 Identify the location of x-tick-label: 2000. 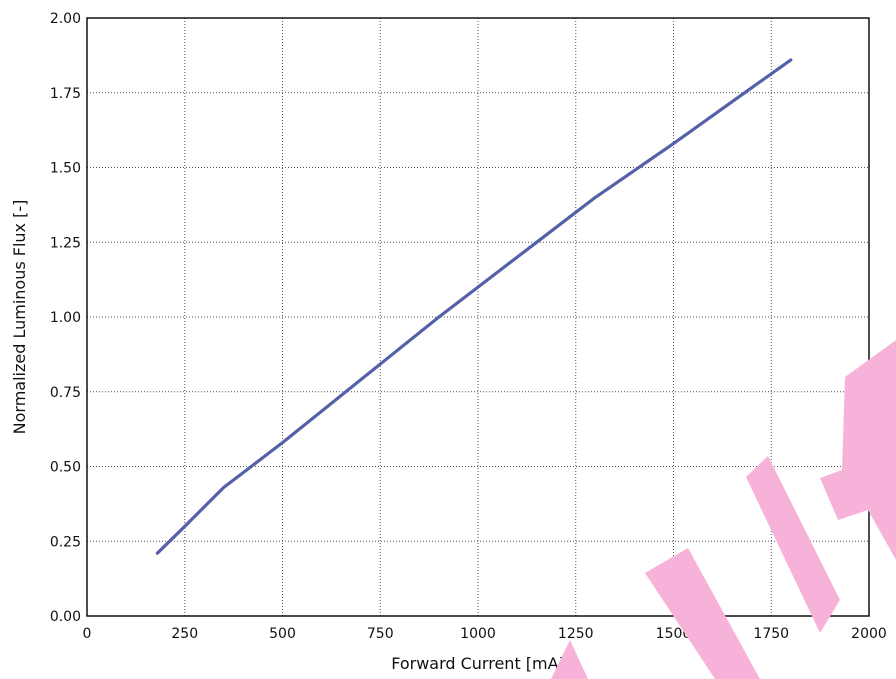
(869, 634).